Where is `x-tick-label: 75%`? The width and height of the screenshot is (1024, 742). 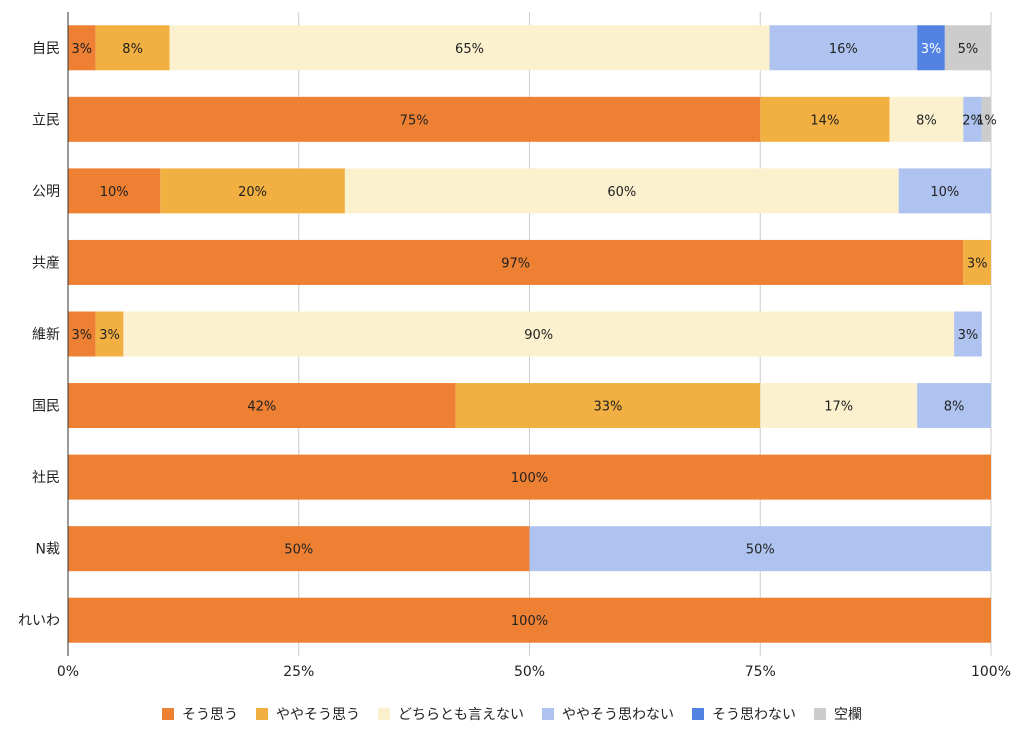
x-tick-label: 75% is located at coordinates (760, 672).